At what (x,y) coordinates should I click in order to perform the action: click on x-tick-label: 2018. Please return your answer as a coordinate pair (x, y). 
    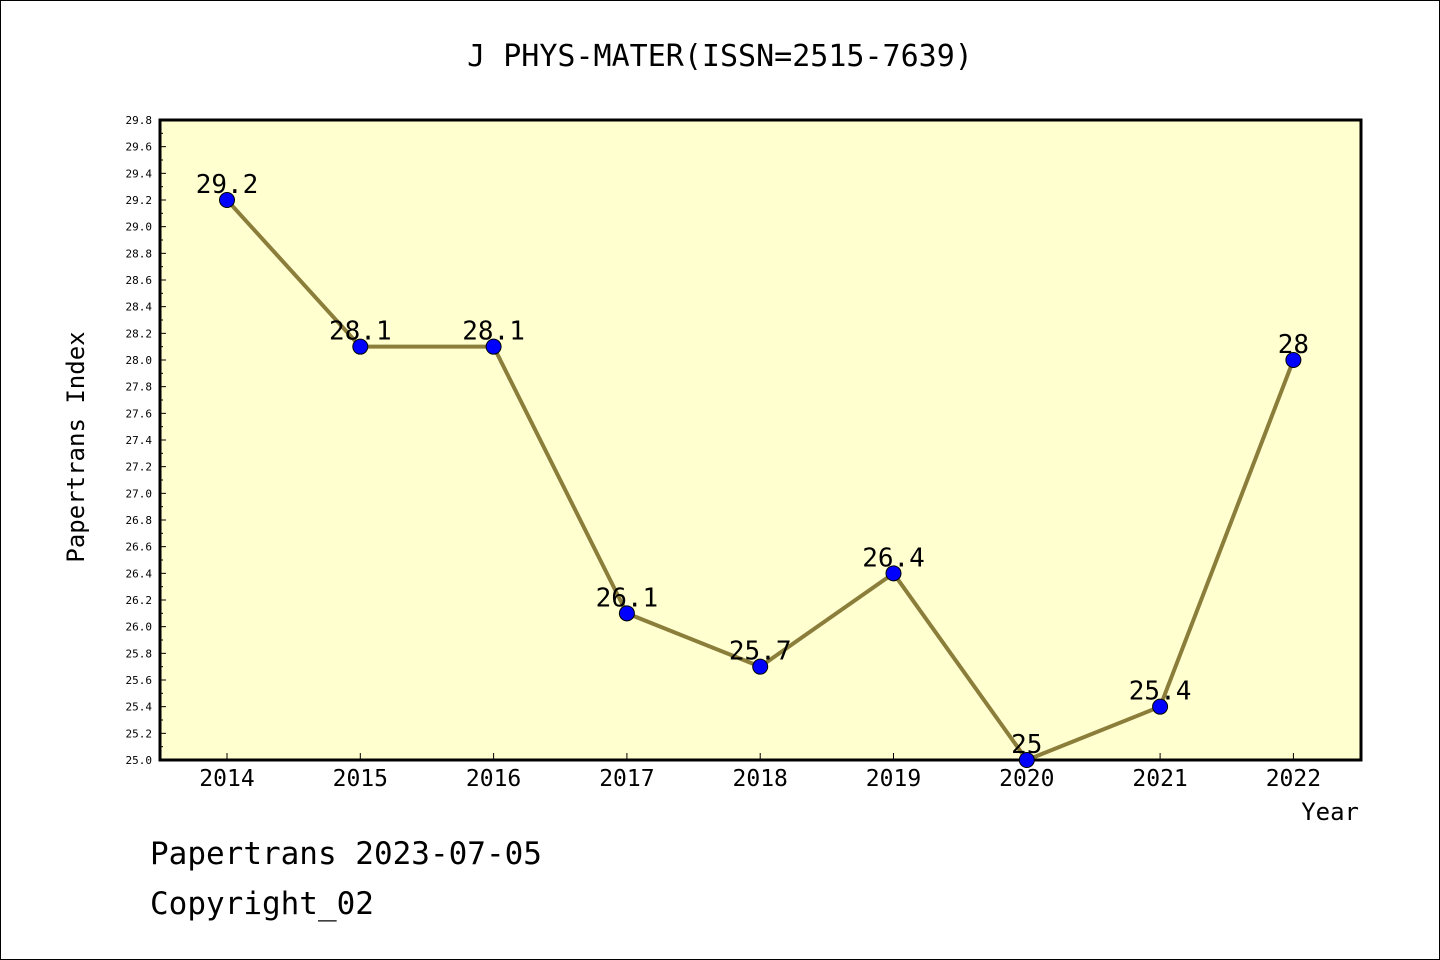
    Looking at the image, I should click on (760, 779).